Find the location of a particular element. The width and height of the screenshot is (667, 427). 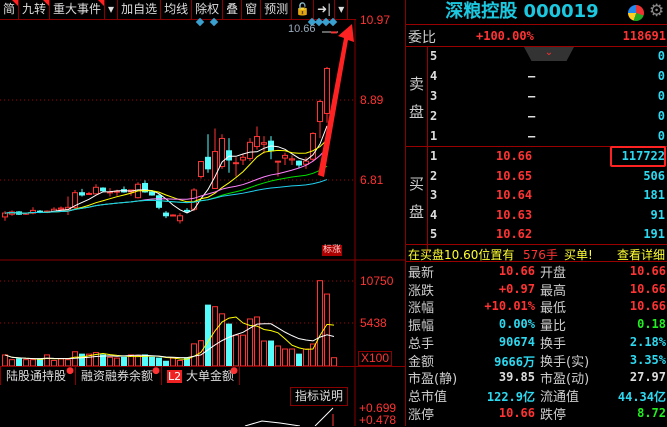

toolbar-button: 九转 is located at coordinates (35, 10).